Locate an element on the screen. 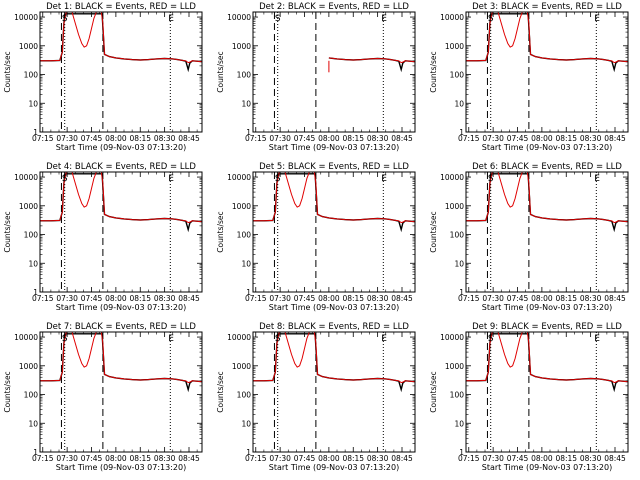 The height and width of the screenshot is (480, 640). panel-title: Det 4: BLACK = Events, RED = LLD is located at coordinates (121, 167).